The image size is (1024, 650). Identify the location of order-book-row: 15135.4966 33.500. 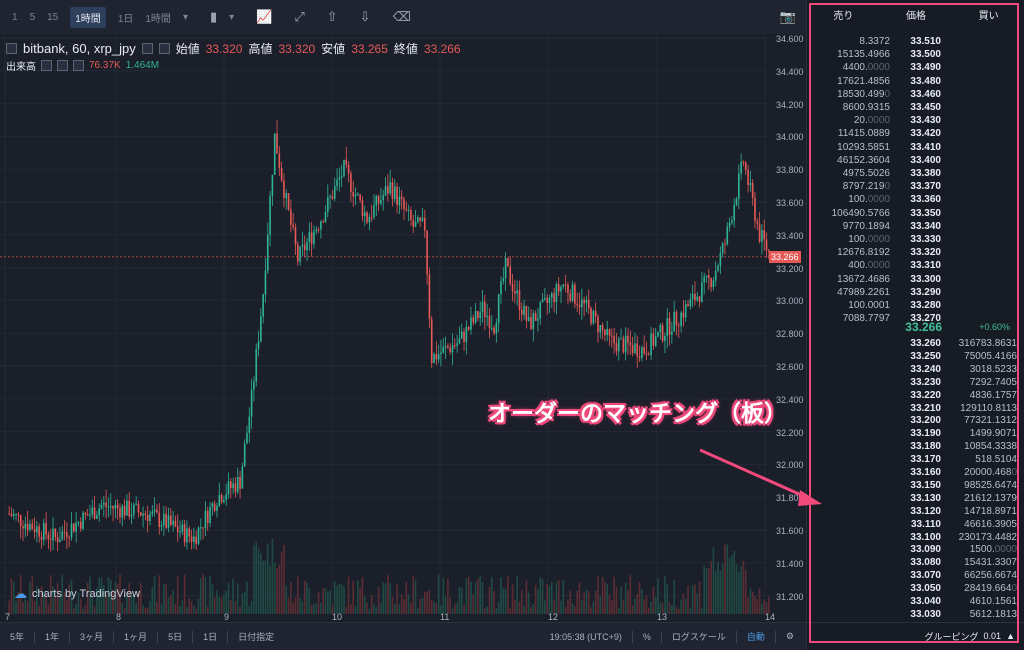
(915, 54).